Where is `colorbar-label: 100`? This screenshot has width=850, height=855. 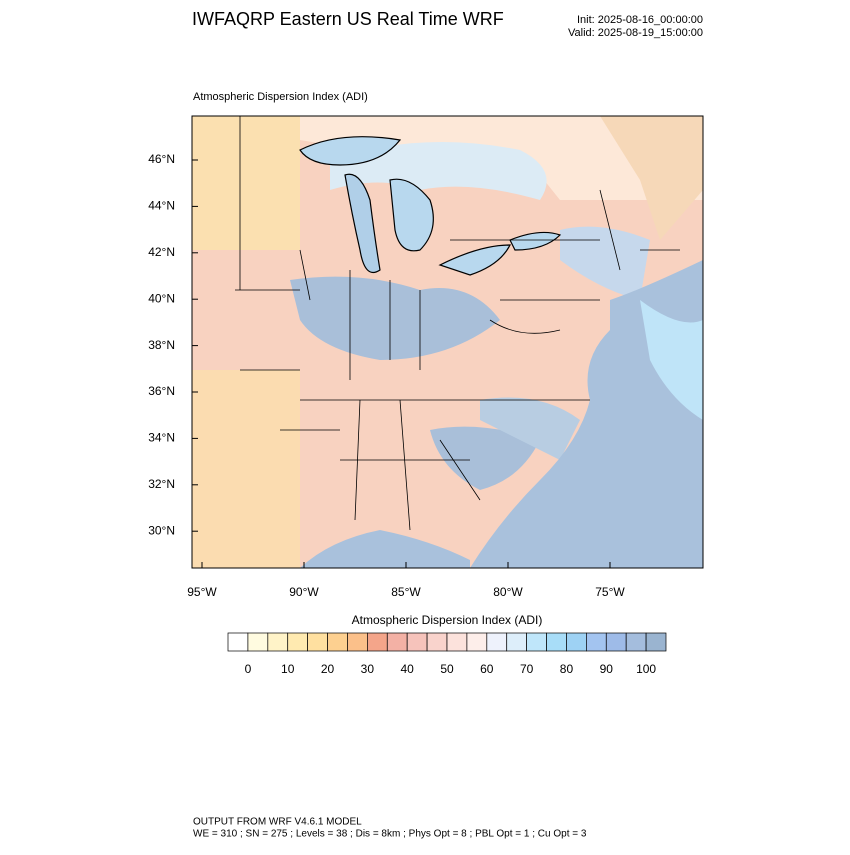
colorbar-label: 100 is located at coordinates (646, 669).